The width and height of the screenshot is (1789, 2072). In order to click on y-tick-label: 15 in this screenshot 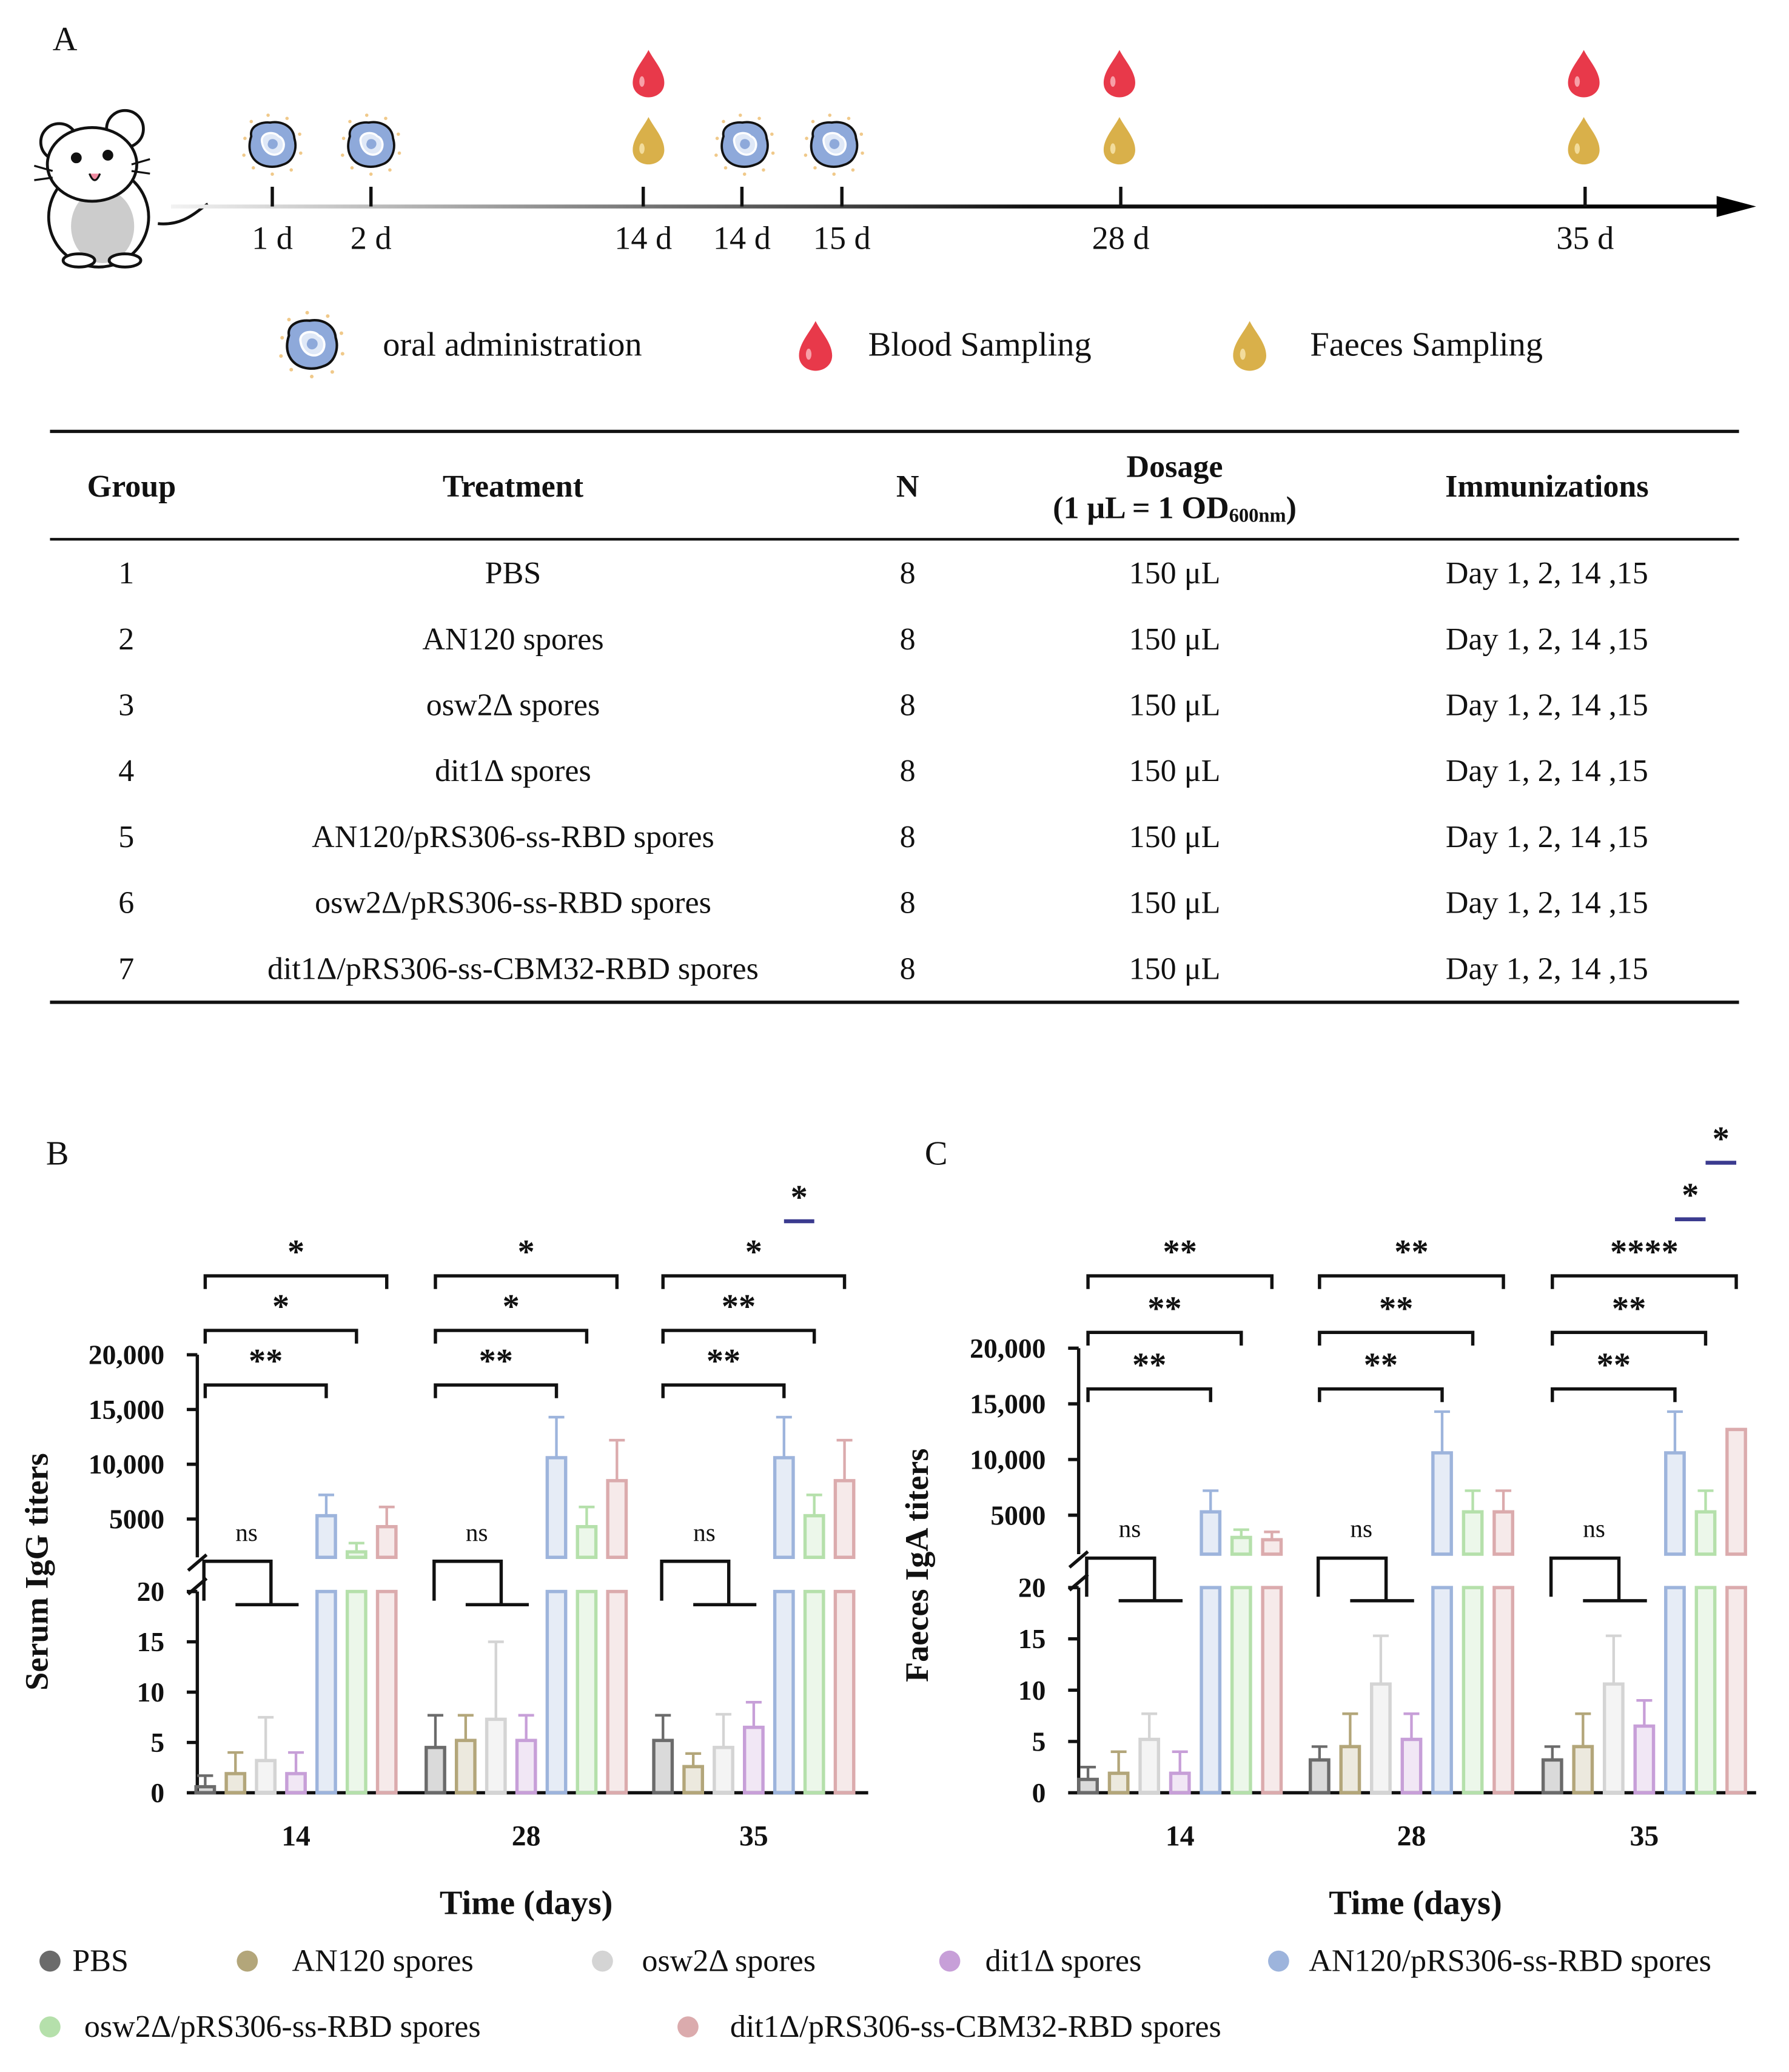, I will do `click(151, 1641)`.